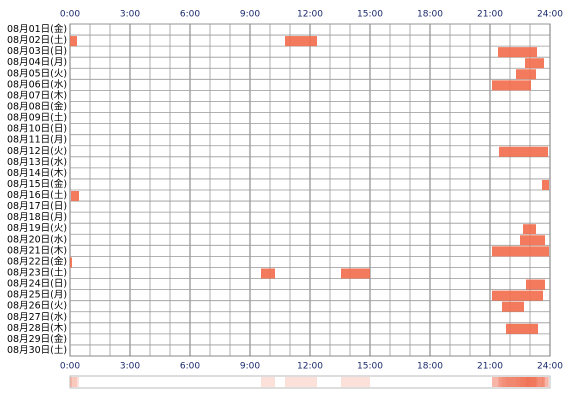 The height and width of the screenshot is (400, 570). I want to click on day-label: 08月04日(月), so click(37, 62).